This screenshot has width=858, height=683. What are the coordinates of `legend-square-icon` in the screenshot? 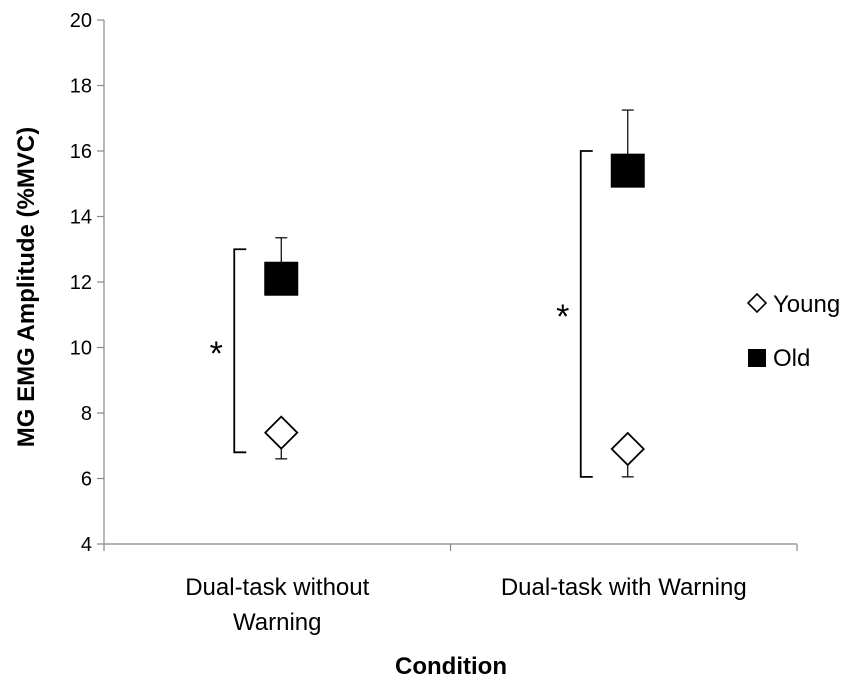 It's located at (757, 358).